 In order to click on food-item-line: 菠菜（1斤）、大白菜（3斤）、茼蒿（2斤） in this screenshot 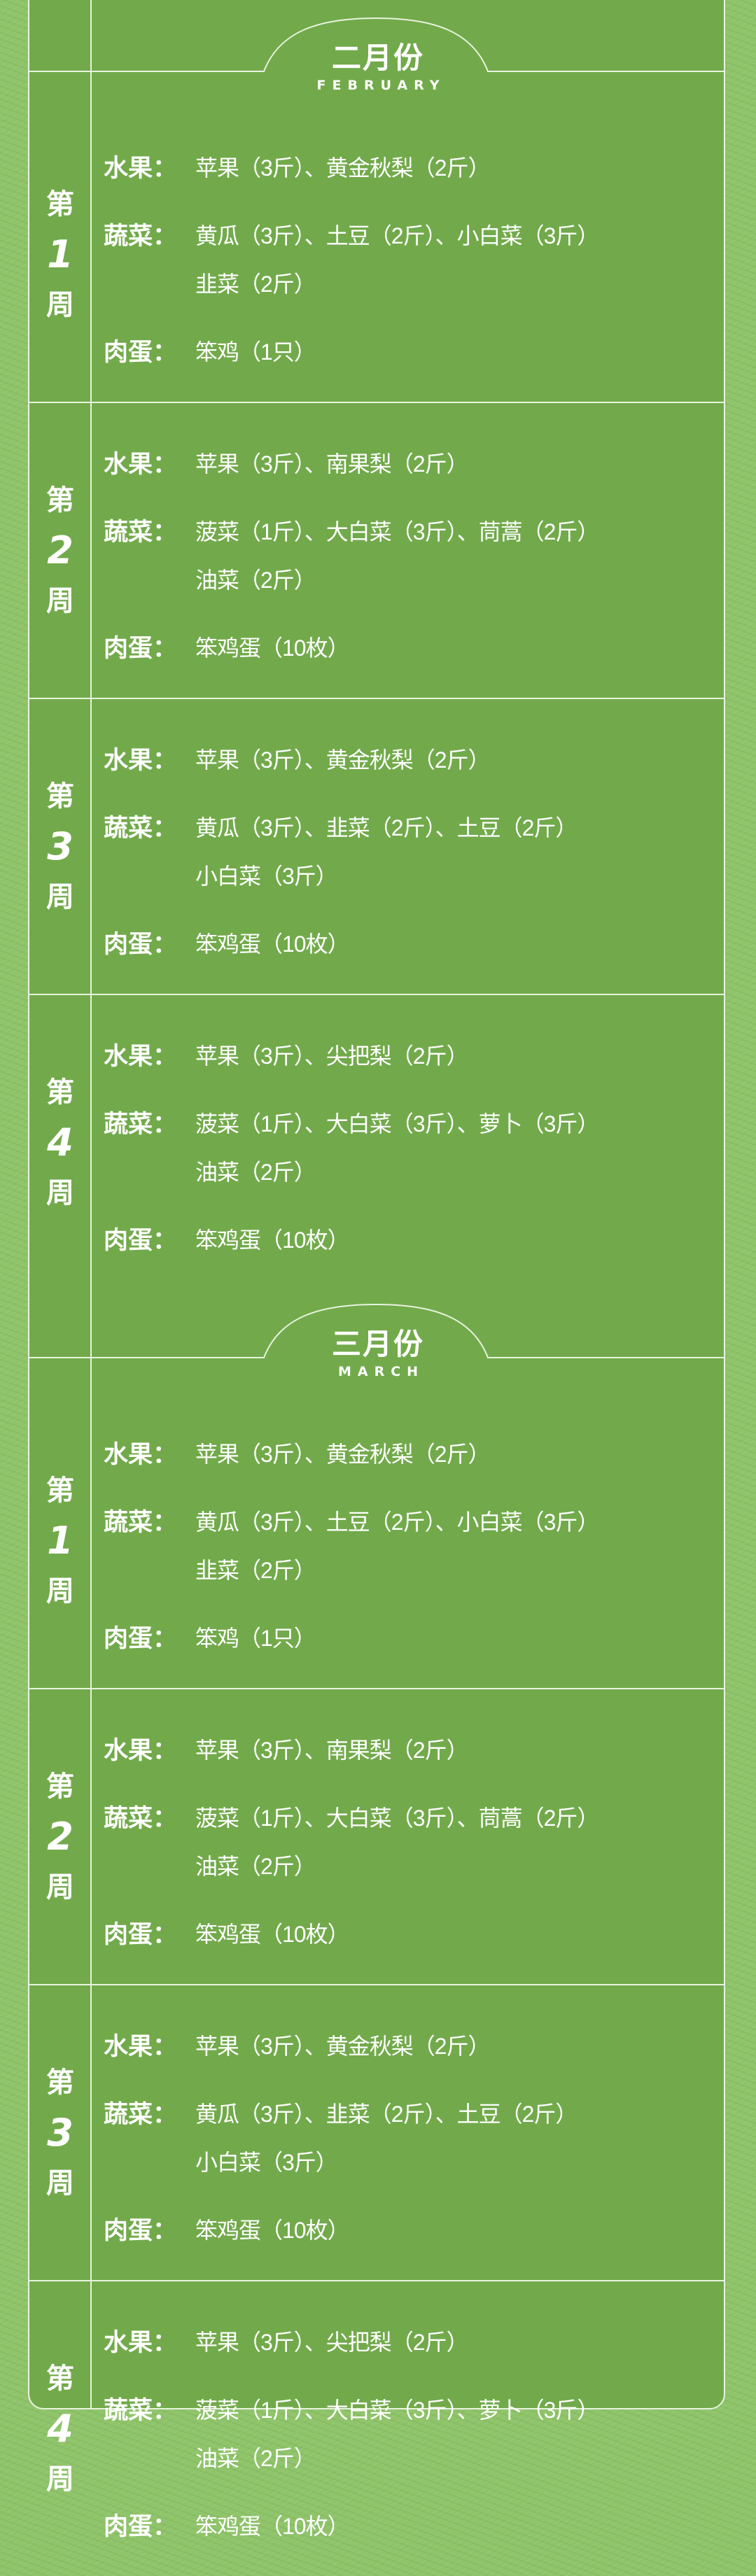, I will do `click(397, 531)`.